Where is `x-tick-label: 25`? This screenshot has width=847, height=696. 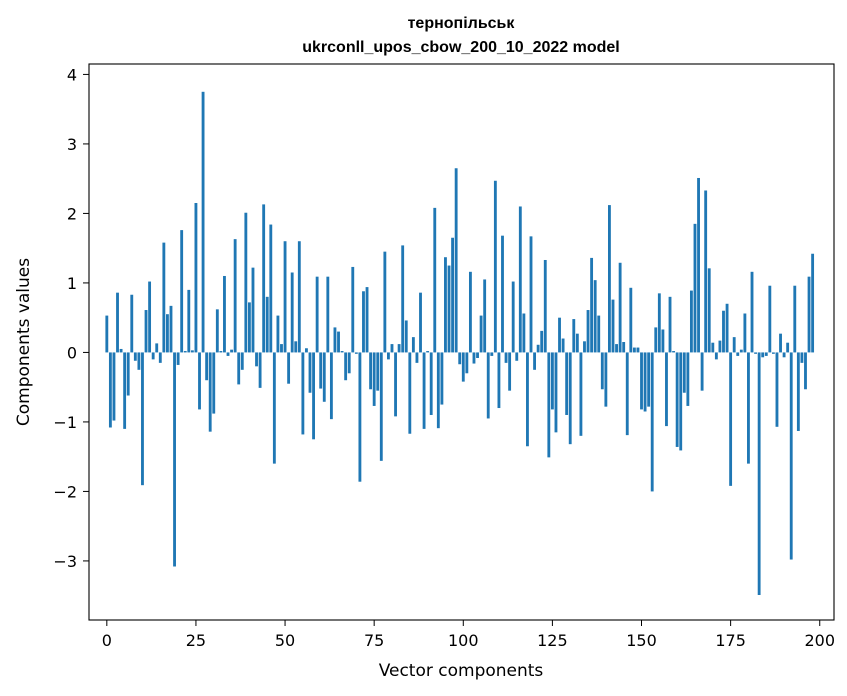 x-tick-label: 25 is located at coordinates (196, 640).